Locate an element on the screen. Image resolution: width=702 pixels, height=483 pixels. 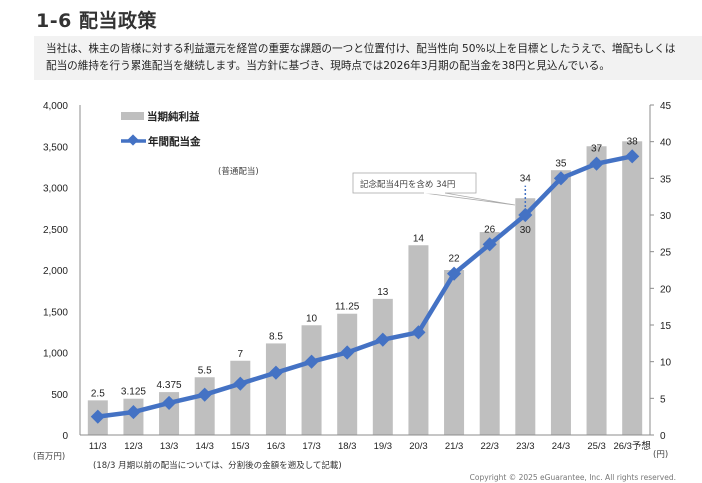
right-axis-tick: 10 is located at coordinates (666, 363).